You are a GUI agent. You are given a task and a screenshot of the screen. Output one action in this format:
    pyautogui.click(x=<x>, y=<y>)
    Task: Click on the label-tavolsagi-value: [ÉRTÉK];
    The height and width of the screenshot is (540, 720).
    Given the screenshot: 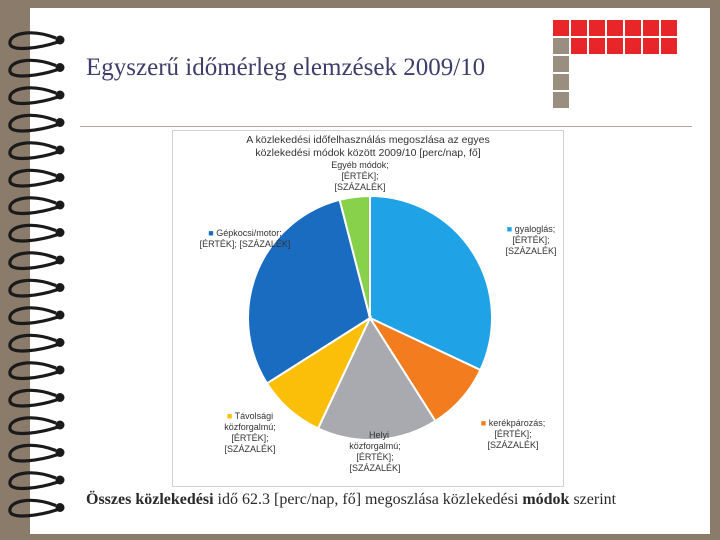 What is the action you would take?
    pyautogui.click(x=250, y=438)
    